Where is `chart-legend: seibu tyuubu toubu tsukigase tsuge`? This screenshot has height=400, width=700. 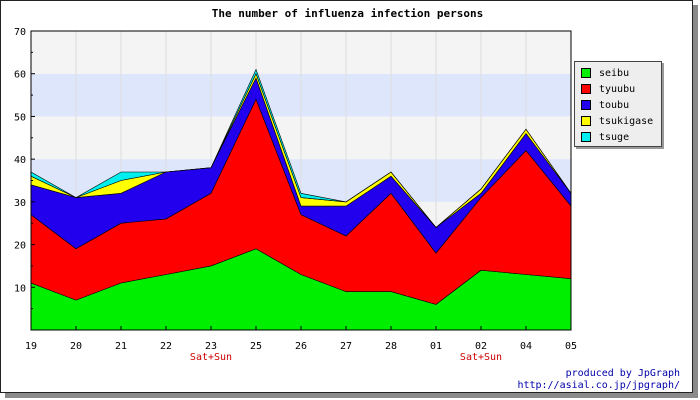 chart-legend: seibu tyuubu toubu tsukigase tsuge is located at coordinates (618, 104).